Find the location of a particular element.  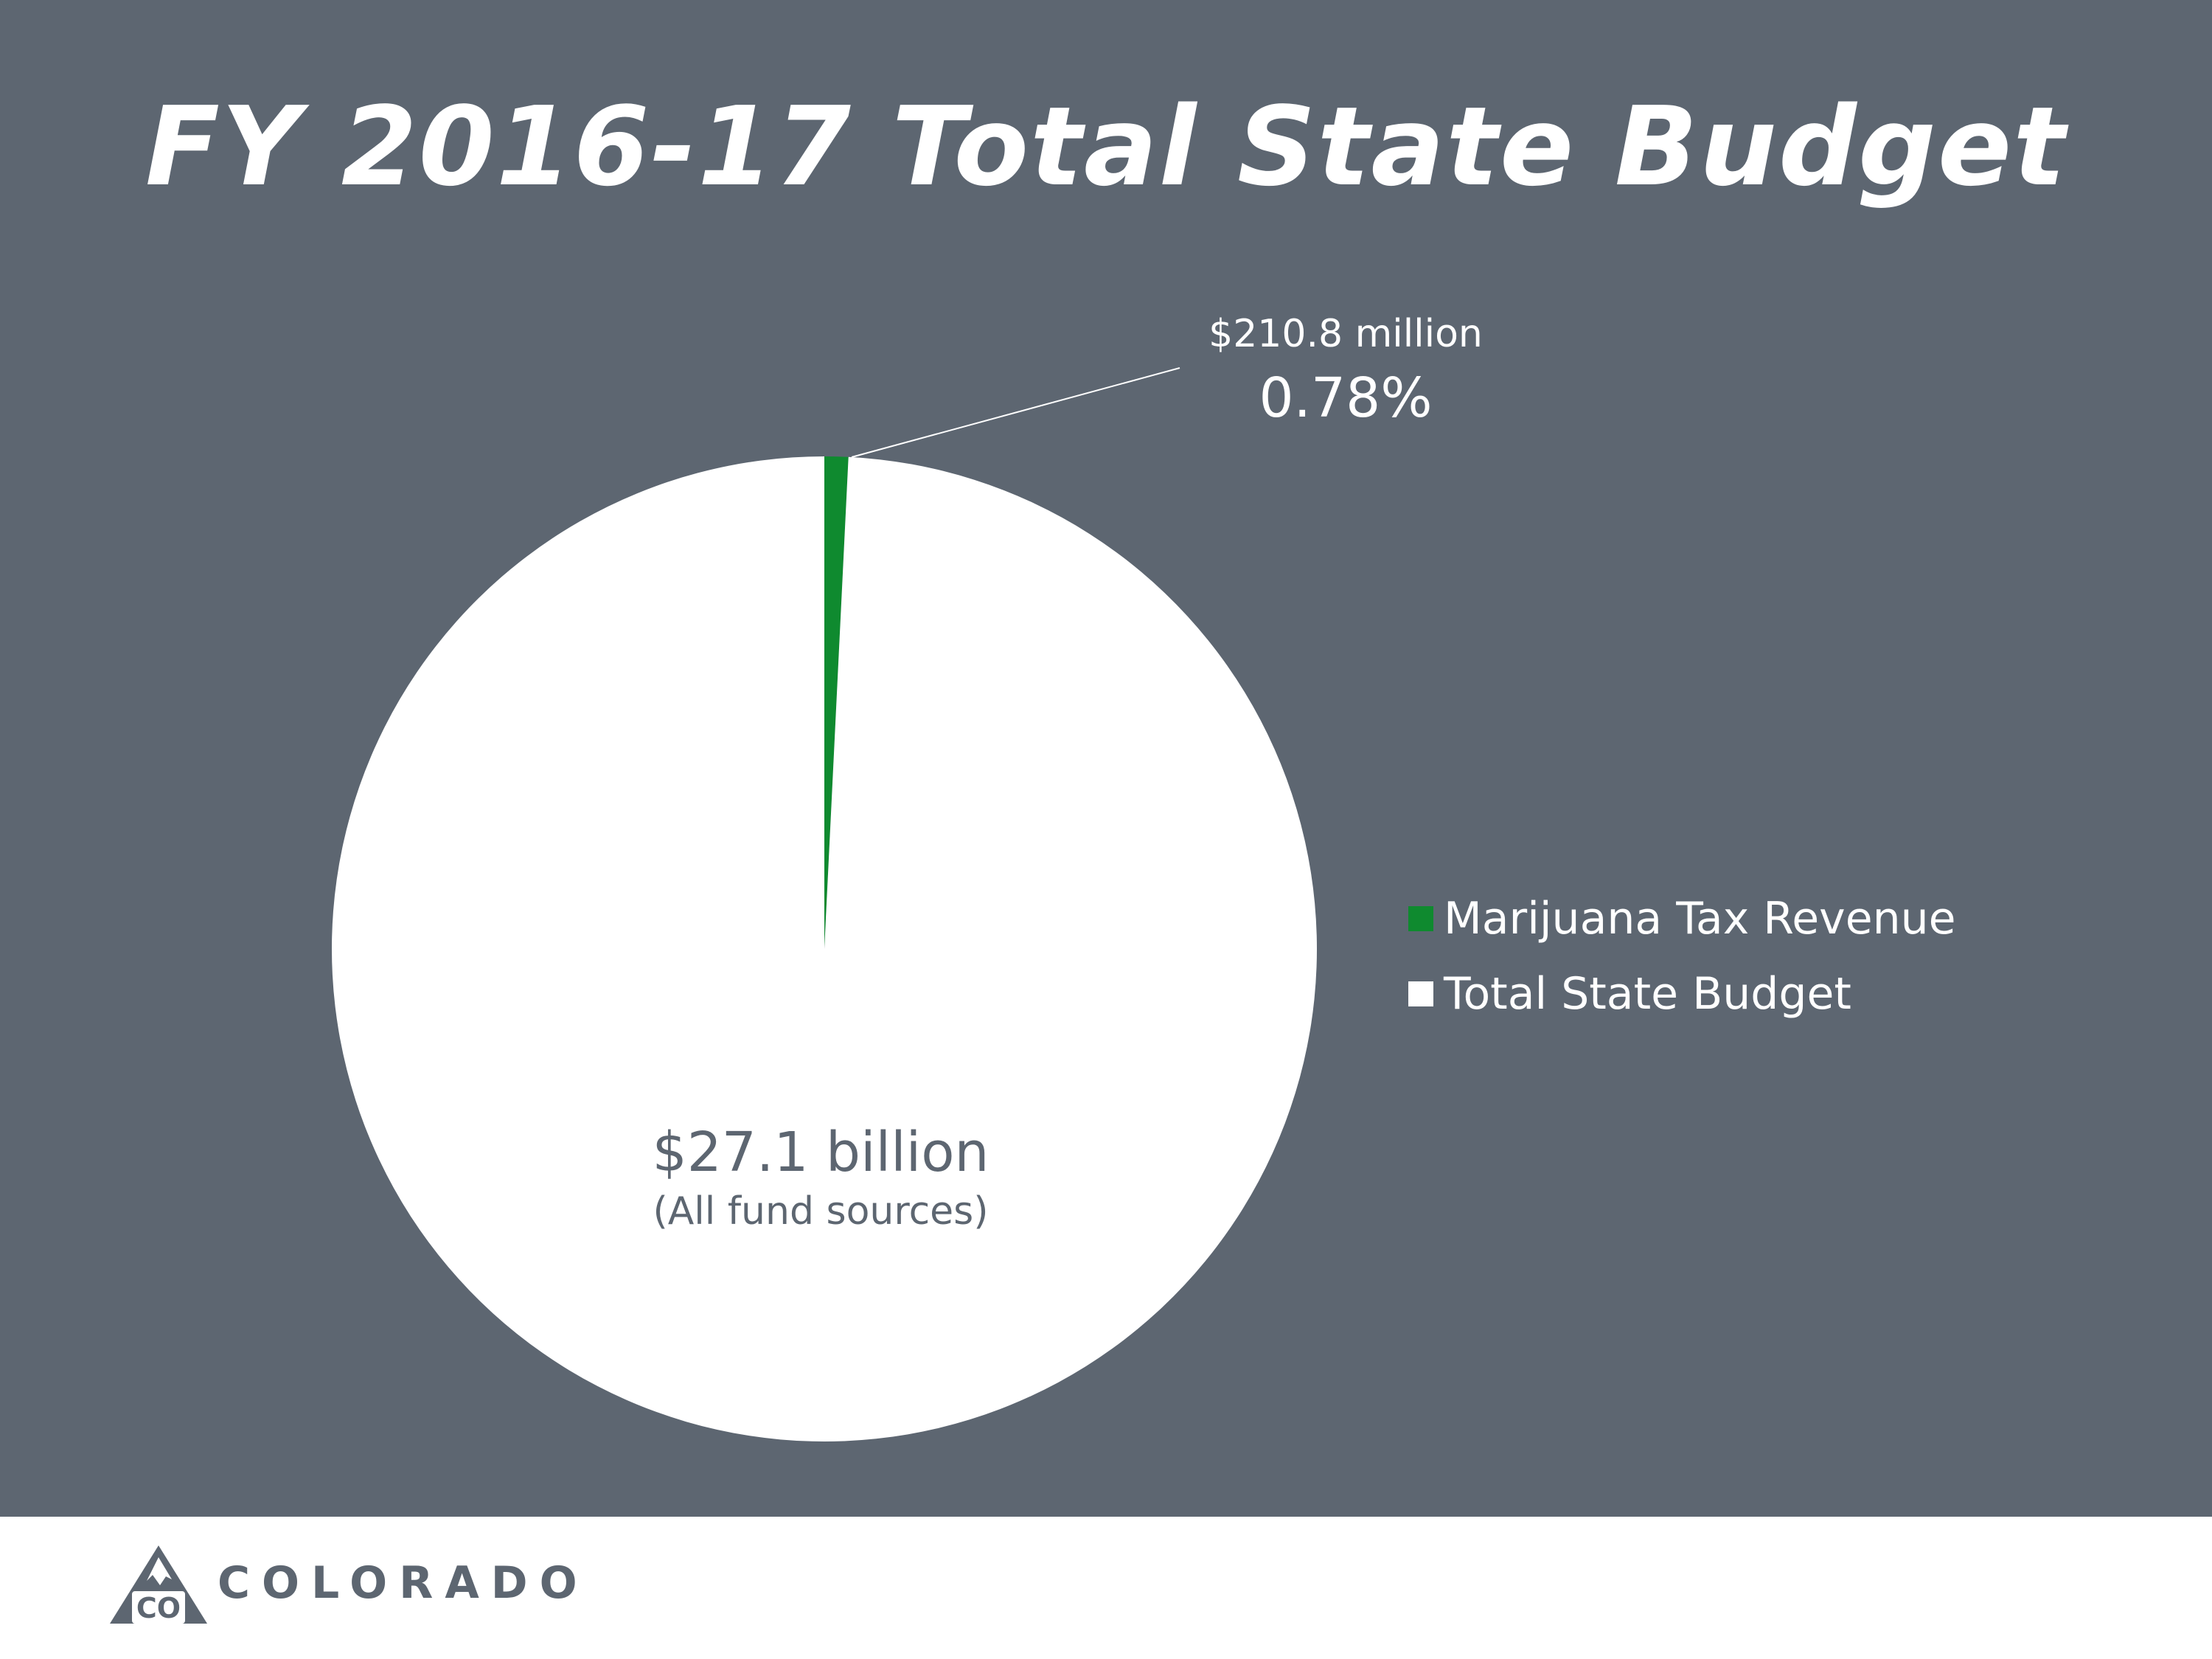

legend-item-marijuana: Marijuana Tax Revenue is located at coordinates (1682, 918).